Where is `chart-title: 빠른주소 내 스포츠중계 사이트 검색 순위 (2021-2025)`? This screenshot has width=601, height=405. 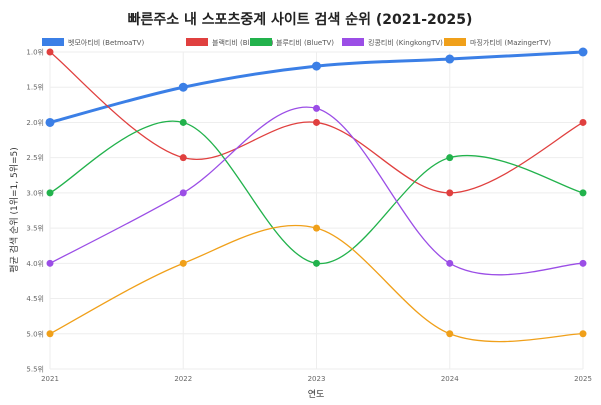
chart-title: 빠른주소 내 스포츠중계 사이트 검색 순위 (2021-2025) is located at coordinates (300, 19).